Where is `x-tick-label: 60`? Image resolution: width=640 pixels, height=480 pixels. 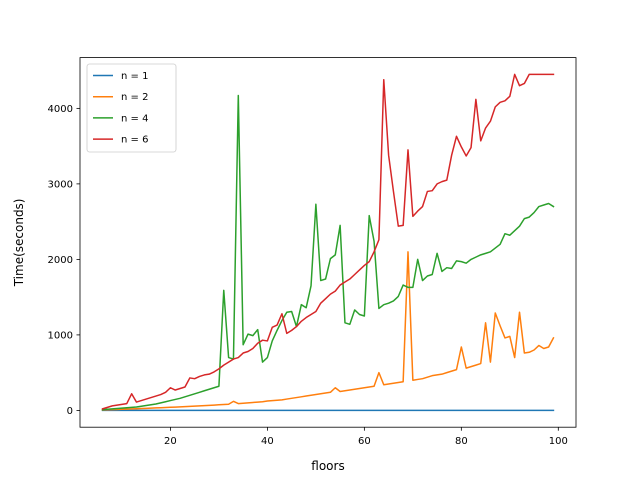
x-tick-label: 60 is located at coordinates (364, 441).